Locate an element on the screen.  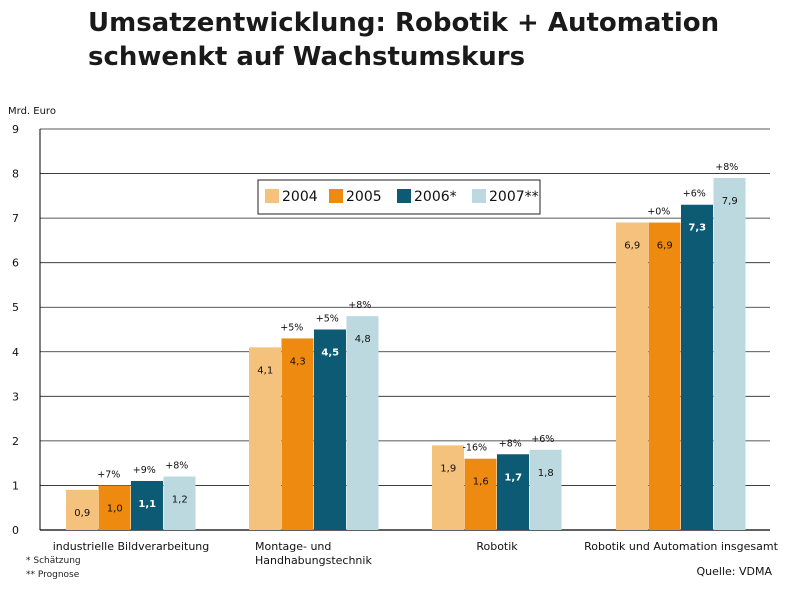
bar-value-label: 1,0 is located at coordinates (115, 508).